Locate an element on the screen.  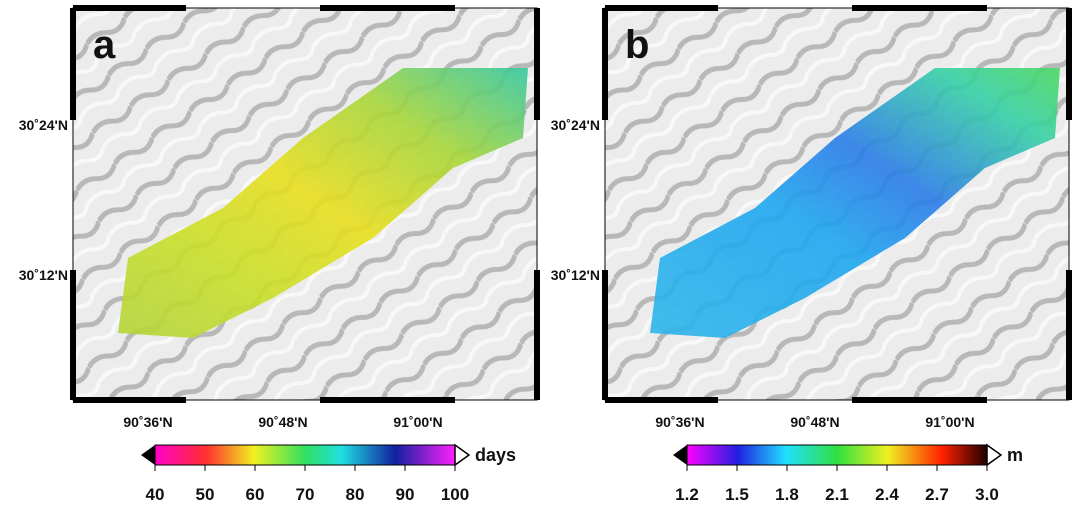
colorbar-tick-label: 1.2 is located at coordinates (687, 494).